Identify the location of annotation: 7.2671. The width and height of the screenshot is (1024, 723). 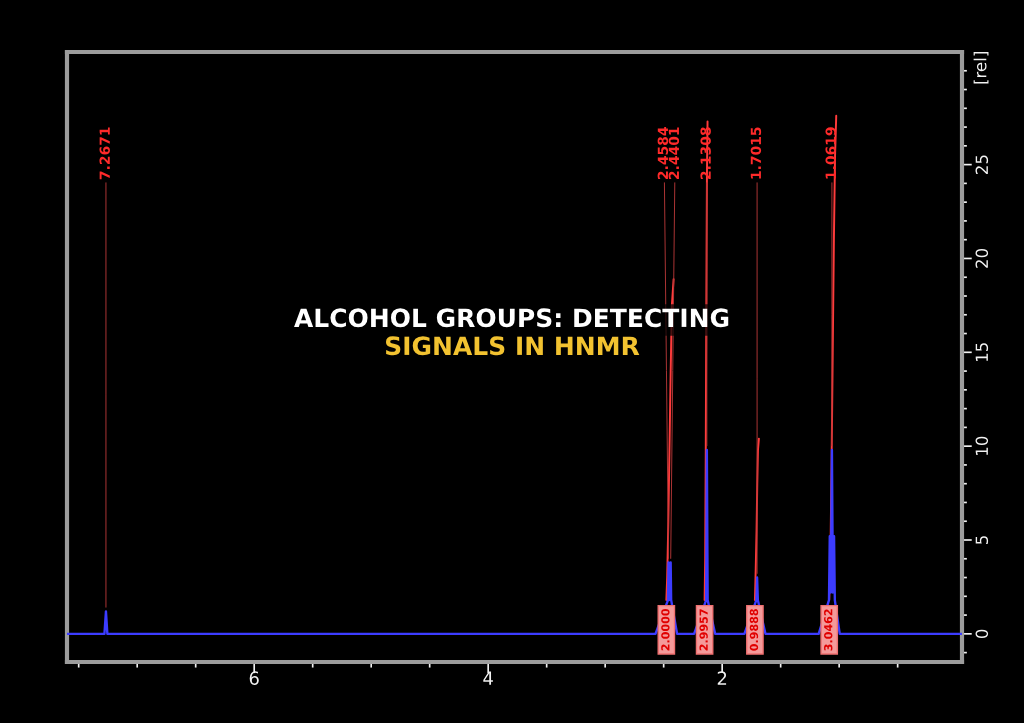
(104, 153).